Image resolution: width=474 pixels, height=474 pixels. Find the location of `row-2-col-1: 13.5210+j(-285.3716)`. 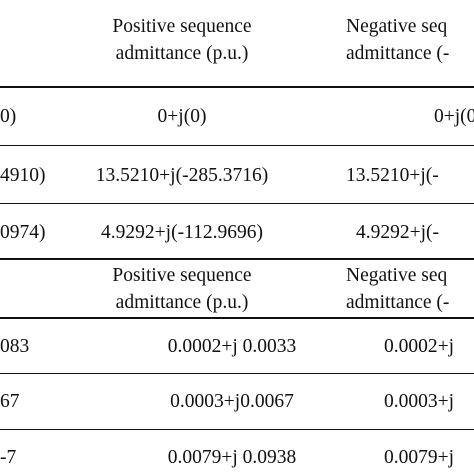

row-2-col-1: 13.5210+j(-285.3716) is located at coordinates (182, 175).